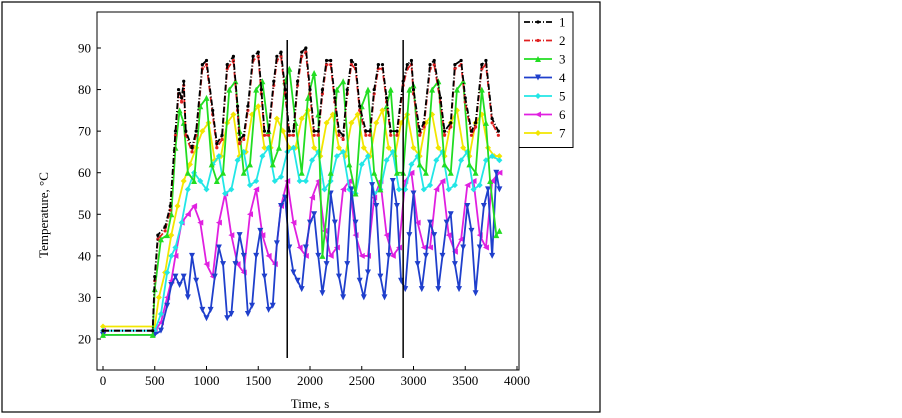  Describe the element at coordinates (545, 114) in the screenshot. I see `legend-item: 6` at that location.